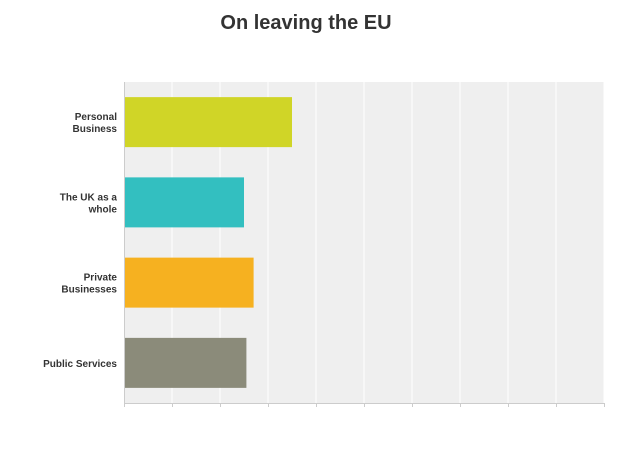 This screenshot has height=455, width=632. I want to click on category-label: The UK as a whole, so click(89, 203).